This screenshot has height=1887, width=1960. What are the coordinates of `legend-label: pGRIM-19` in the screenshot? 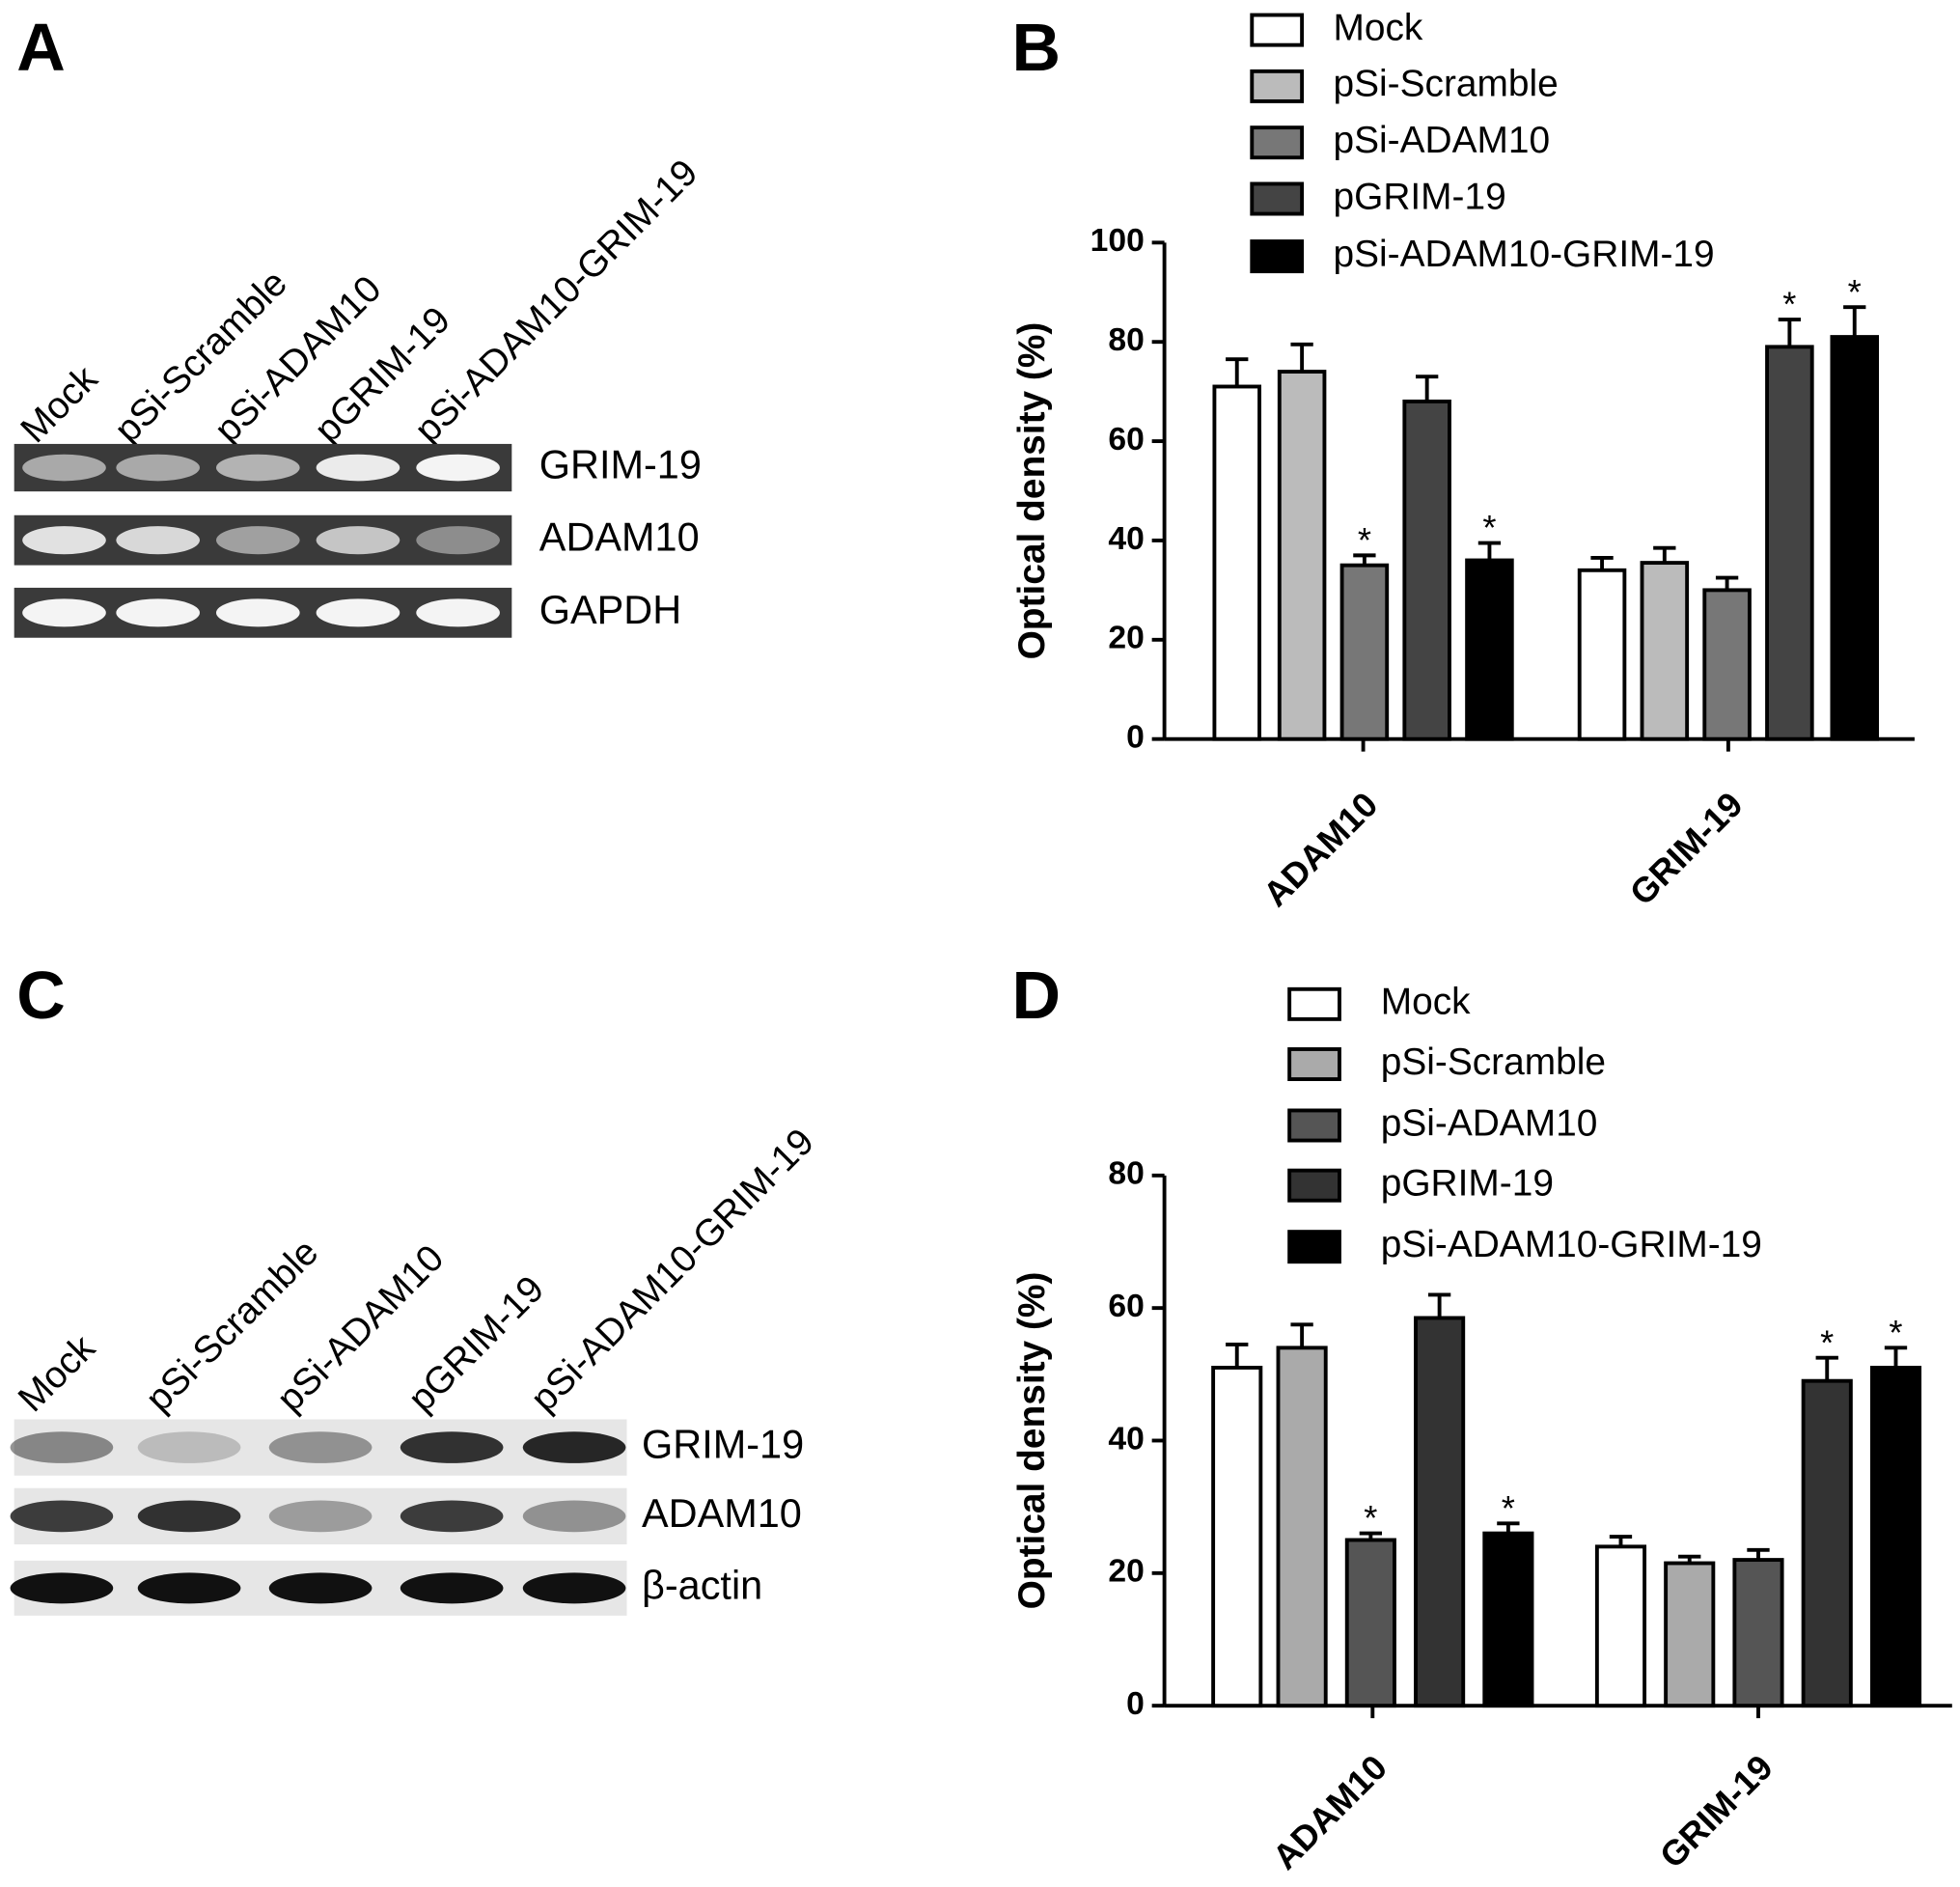 It's located at (1467, 1183).